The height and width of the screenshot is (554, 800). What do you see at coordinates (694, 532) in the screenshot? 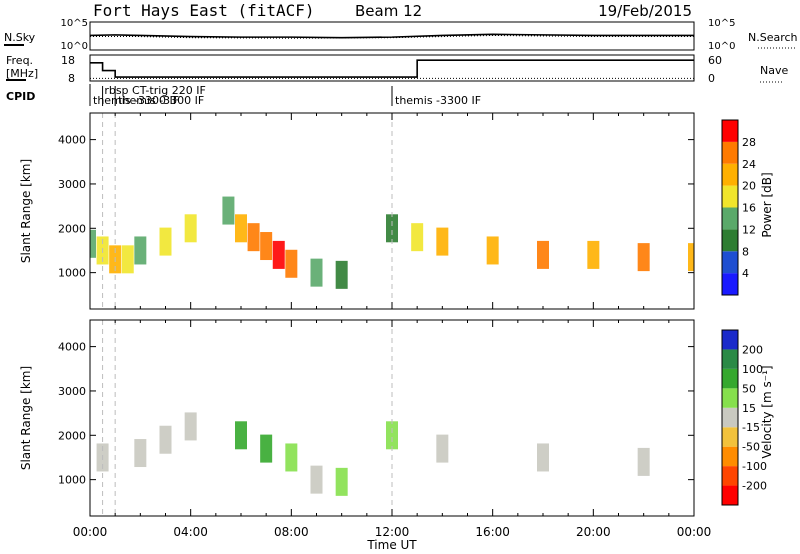
I see `x-tick-label-6: 00:00` at bounding box center [694, 532].